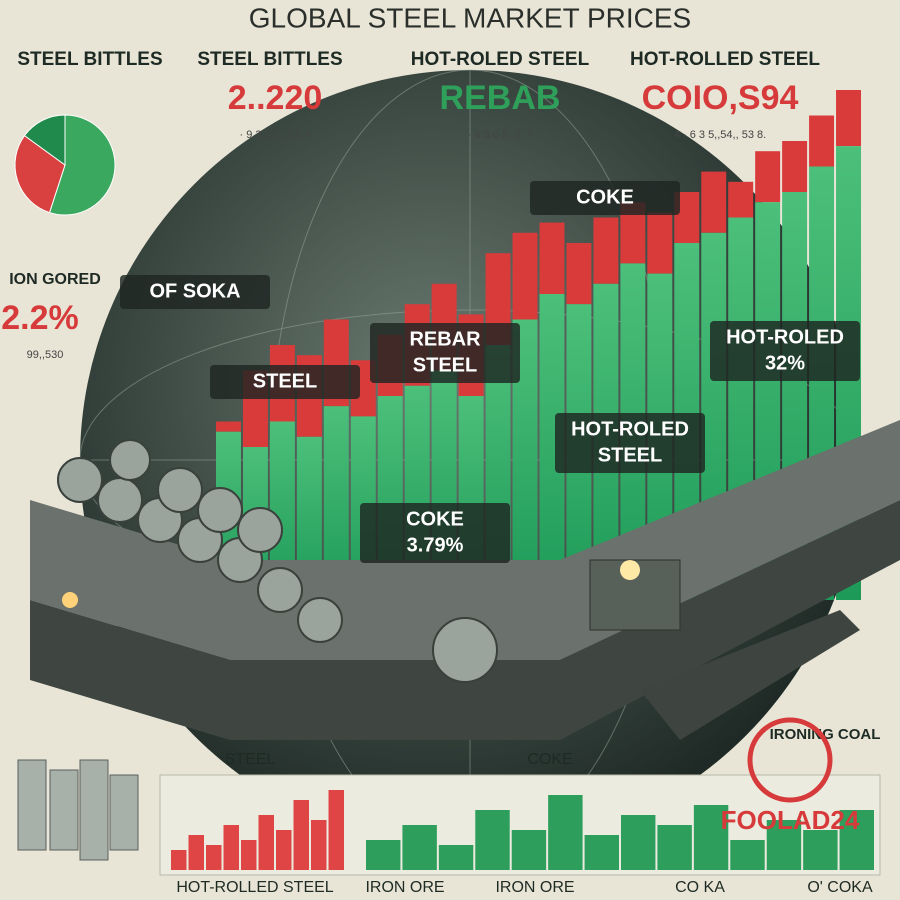 The width and height of the screenshot is (900, 900). I want to click on callout-text: REBAR, so click(445, 339).